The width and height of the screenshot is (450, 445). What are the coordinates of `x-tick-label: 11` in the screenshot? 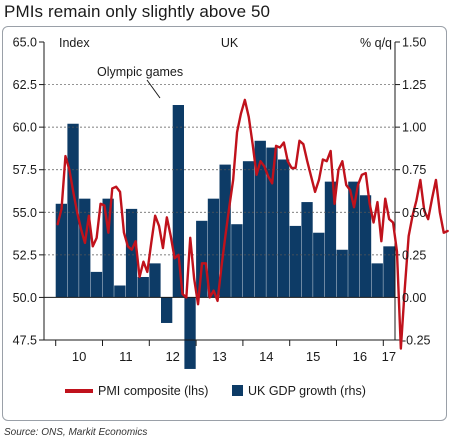 It's located at (126, 356).